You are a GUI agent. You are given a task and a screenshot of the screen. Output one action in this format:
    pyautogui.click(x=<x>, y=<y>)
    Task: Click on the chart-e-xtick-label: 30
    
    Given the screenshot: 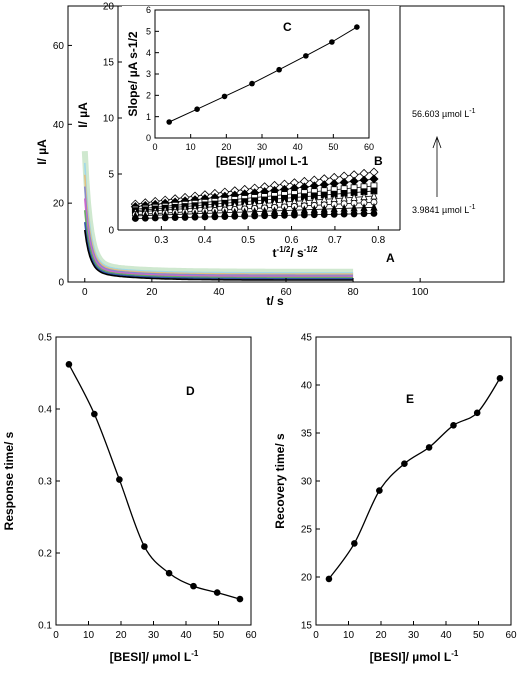 What is the action you would take?
    pyautogui.click(x=414, y=635)
    